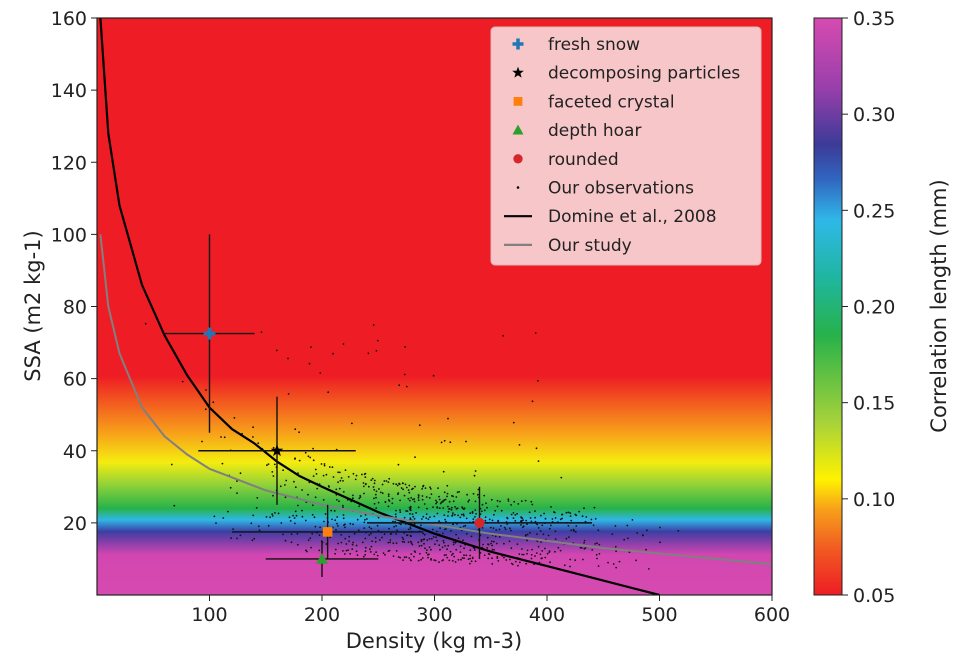 The width and height of the screenshot is (955, 660). Describe the element at coordinates (828, 306) in the screenshot. I see `colorbar-strip` at that location.